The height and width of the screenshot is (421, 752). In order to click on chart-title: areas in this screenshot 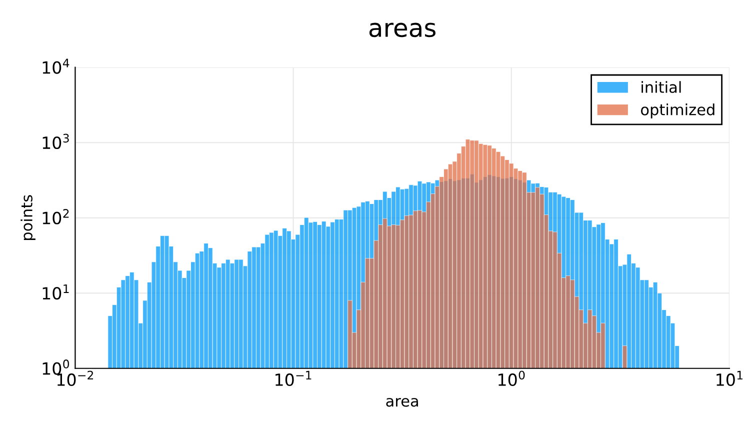, I will do `click(402, 30)`.